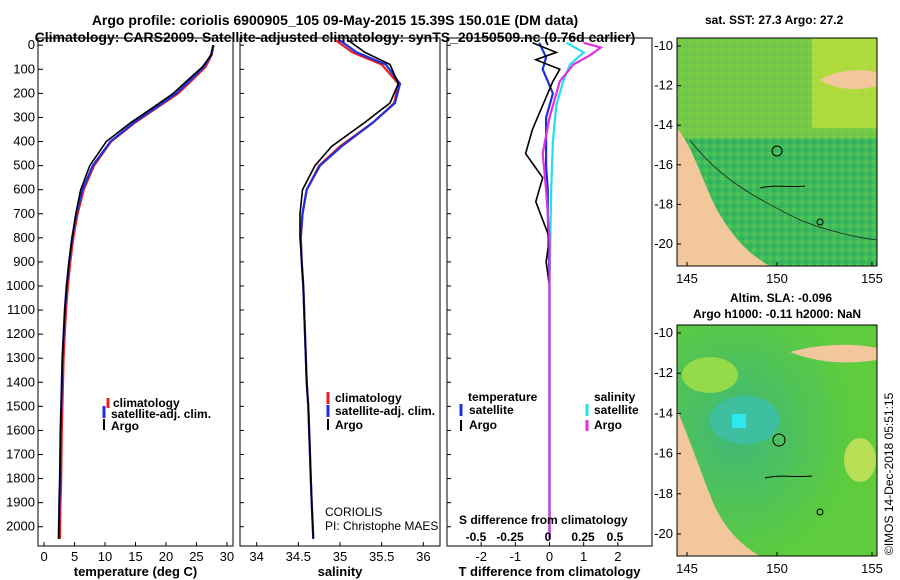 The height and width of the screenshot is (580, 900). Describe the element at coordinates (615, 397) in the screenshot. I see `legend-title-salinity: salinity` at that location.